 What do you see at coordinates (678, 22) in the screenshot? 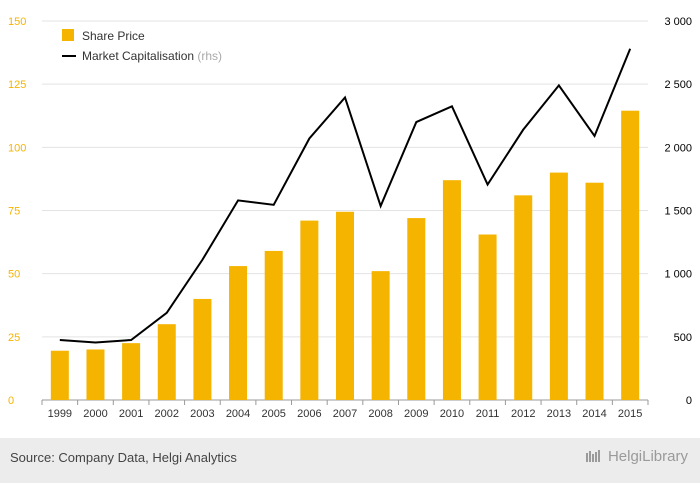
I see `y-tick-label-right: 3 000` at bounding box center [678, 22].